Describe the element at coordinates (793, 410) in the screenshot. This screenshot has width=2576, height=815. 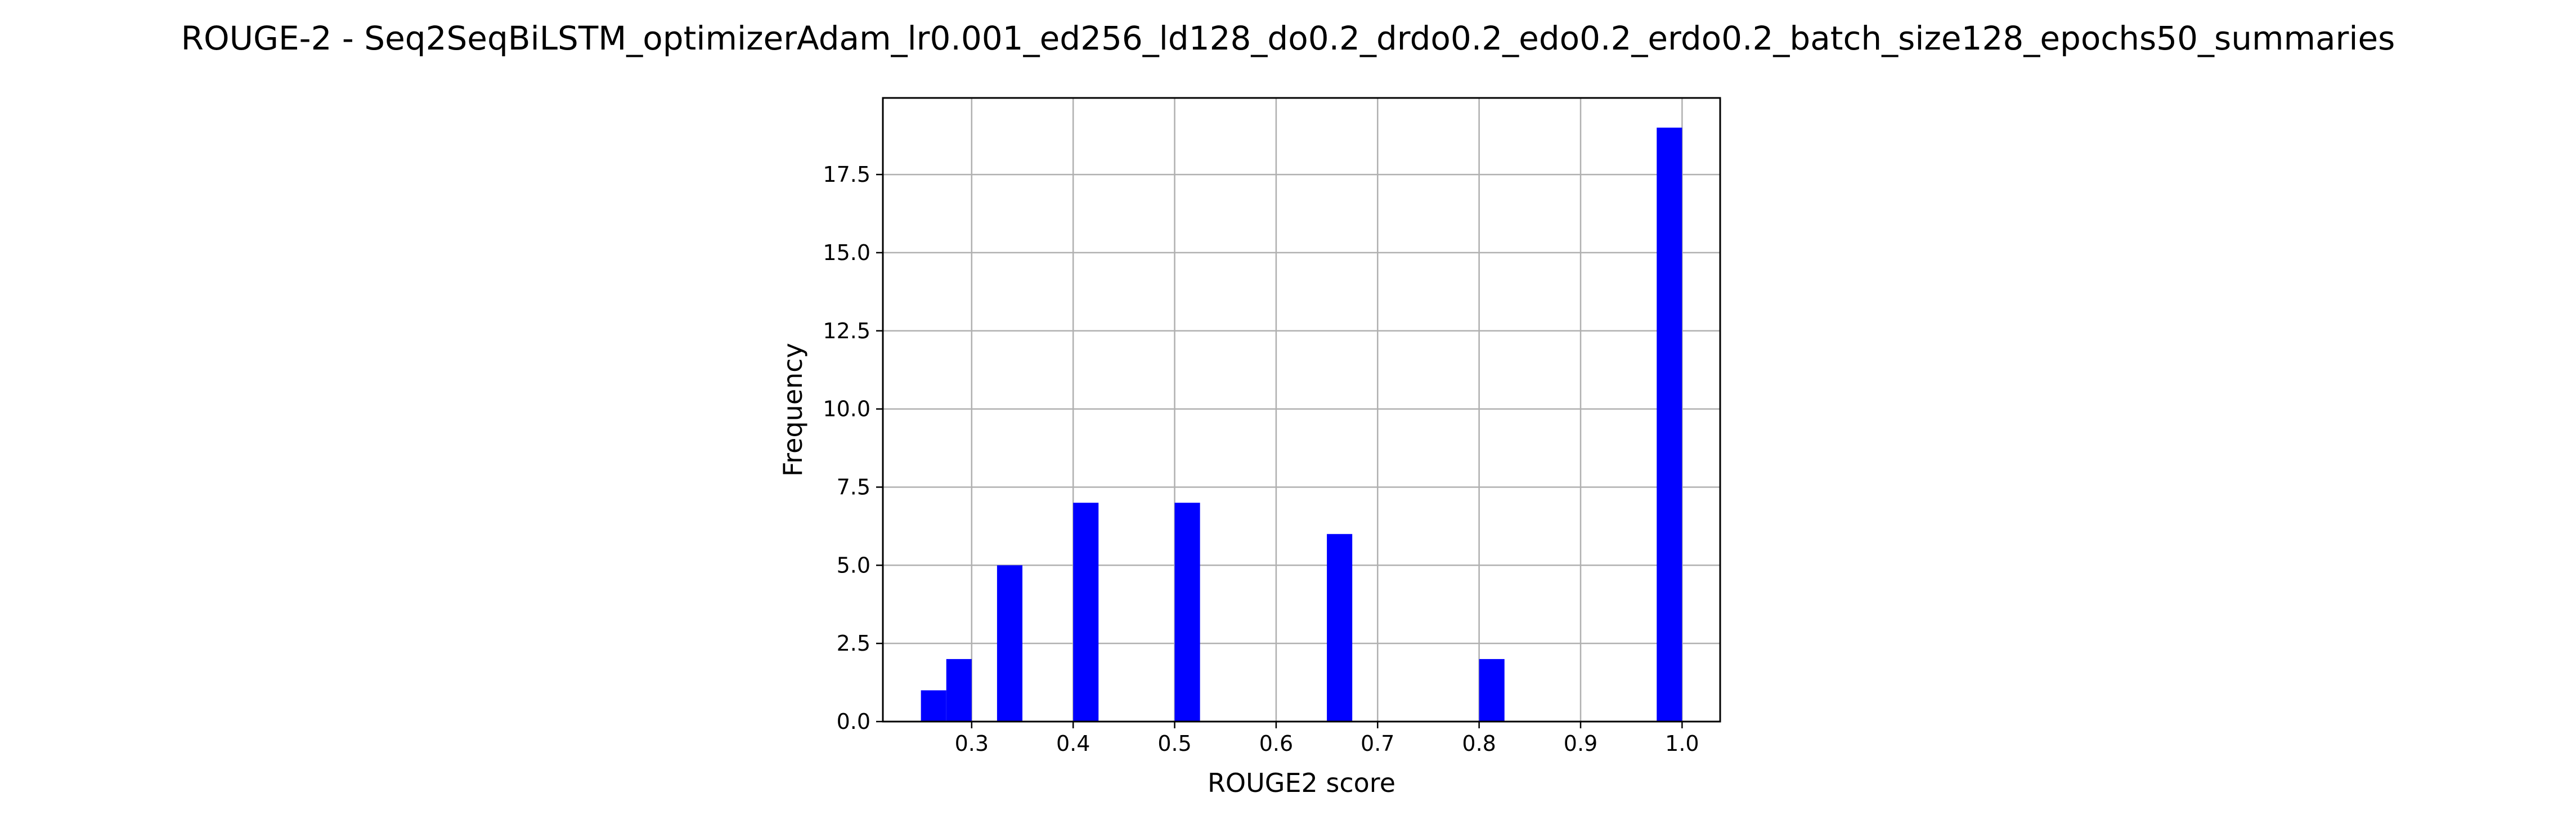
I see `y-axis-label: Frequency` at that location.